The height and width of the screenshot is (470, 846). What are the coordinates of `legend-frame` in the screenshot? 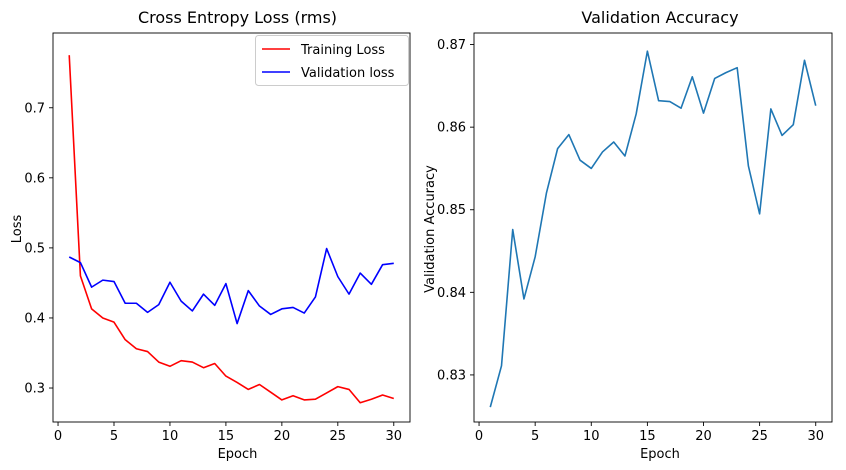 It's located at (332, 60).